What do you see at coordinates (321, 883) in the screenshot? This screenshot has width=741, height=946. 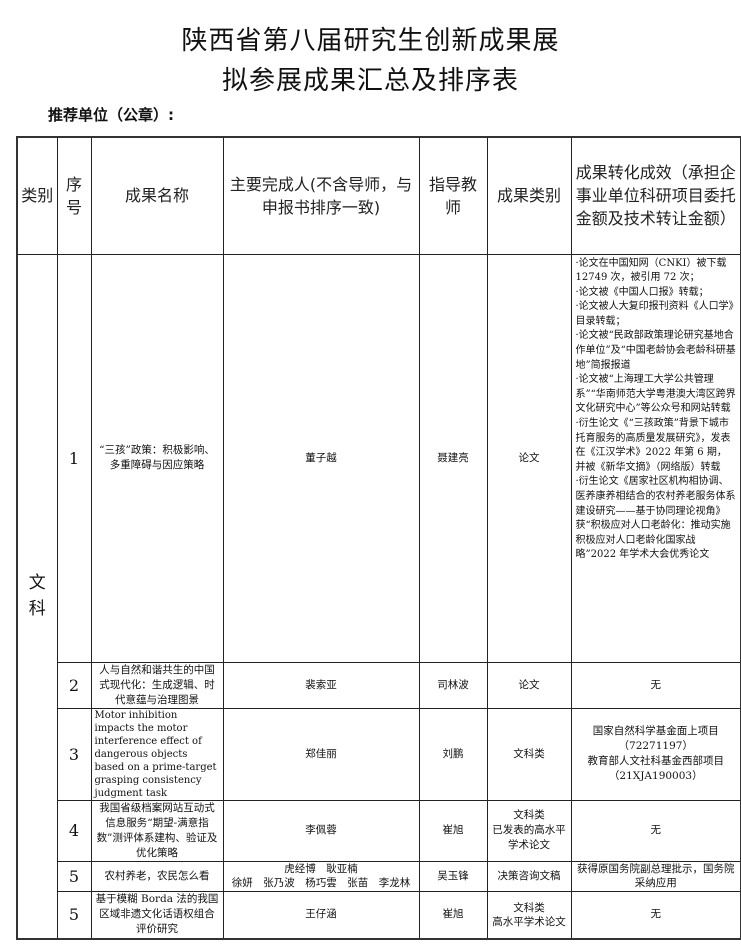 I see `authors-line: 徐妍 张乃波 杨巧雲 张苗 李龙林` at bounding box center [321, 883].